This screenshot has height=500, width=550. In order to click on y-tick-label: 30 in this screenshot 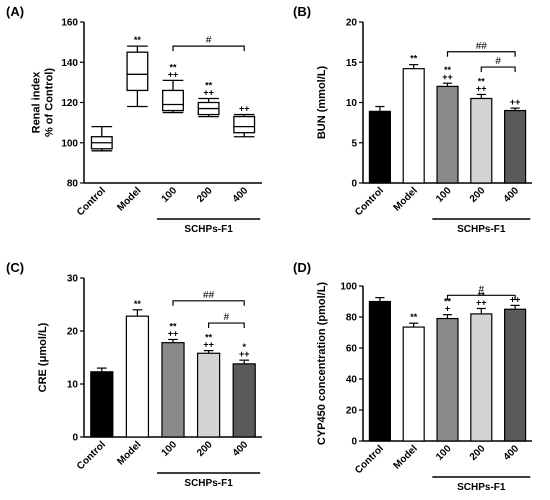, I will do `click(73, 279)`.